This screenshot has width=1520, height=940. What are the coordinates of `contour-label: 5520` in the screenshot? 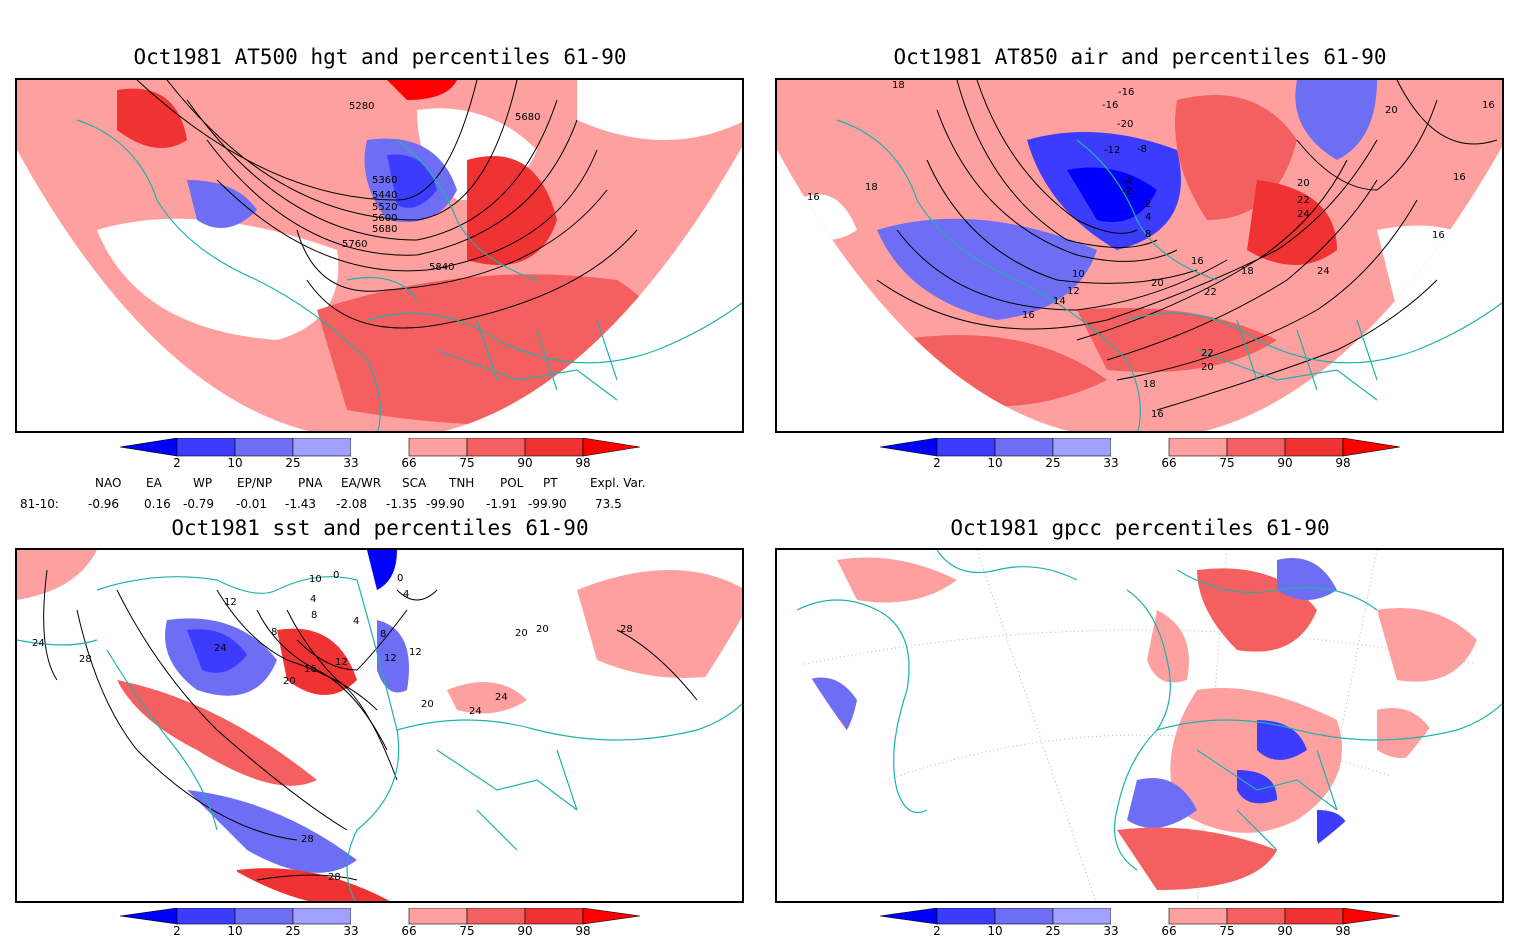 It's located at (384, 207).